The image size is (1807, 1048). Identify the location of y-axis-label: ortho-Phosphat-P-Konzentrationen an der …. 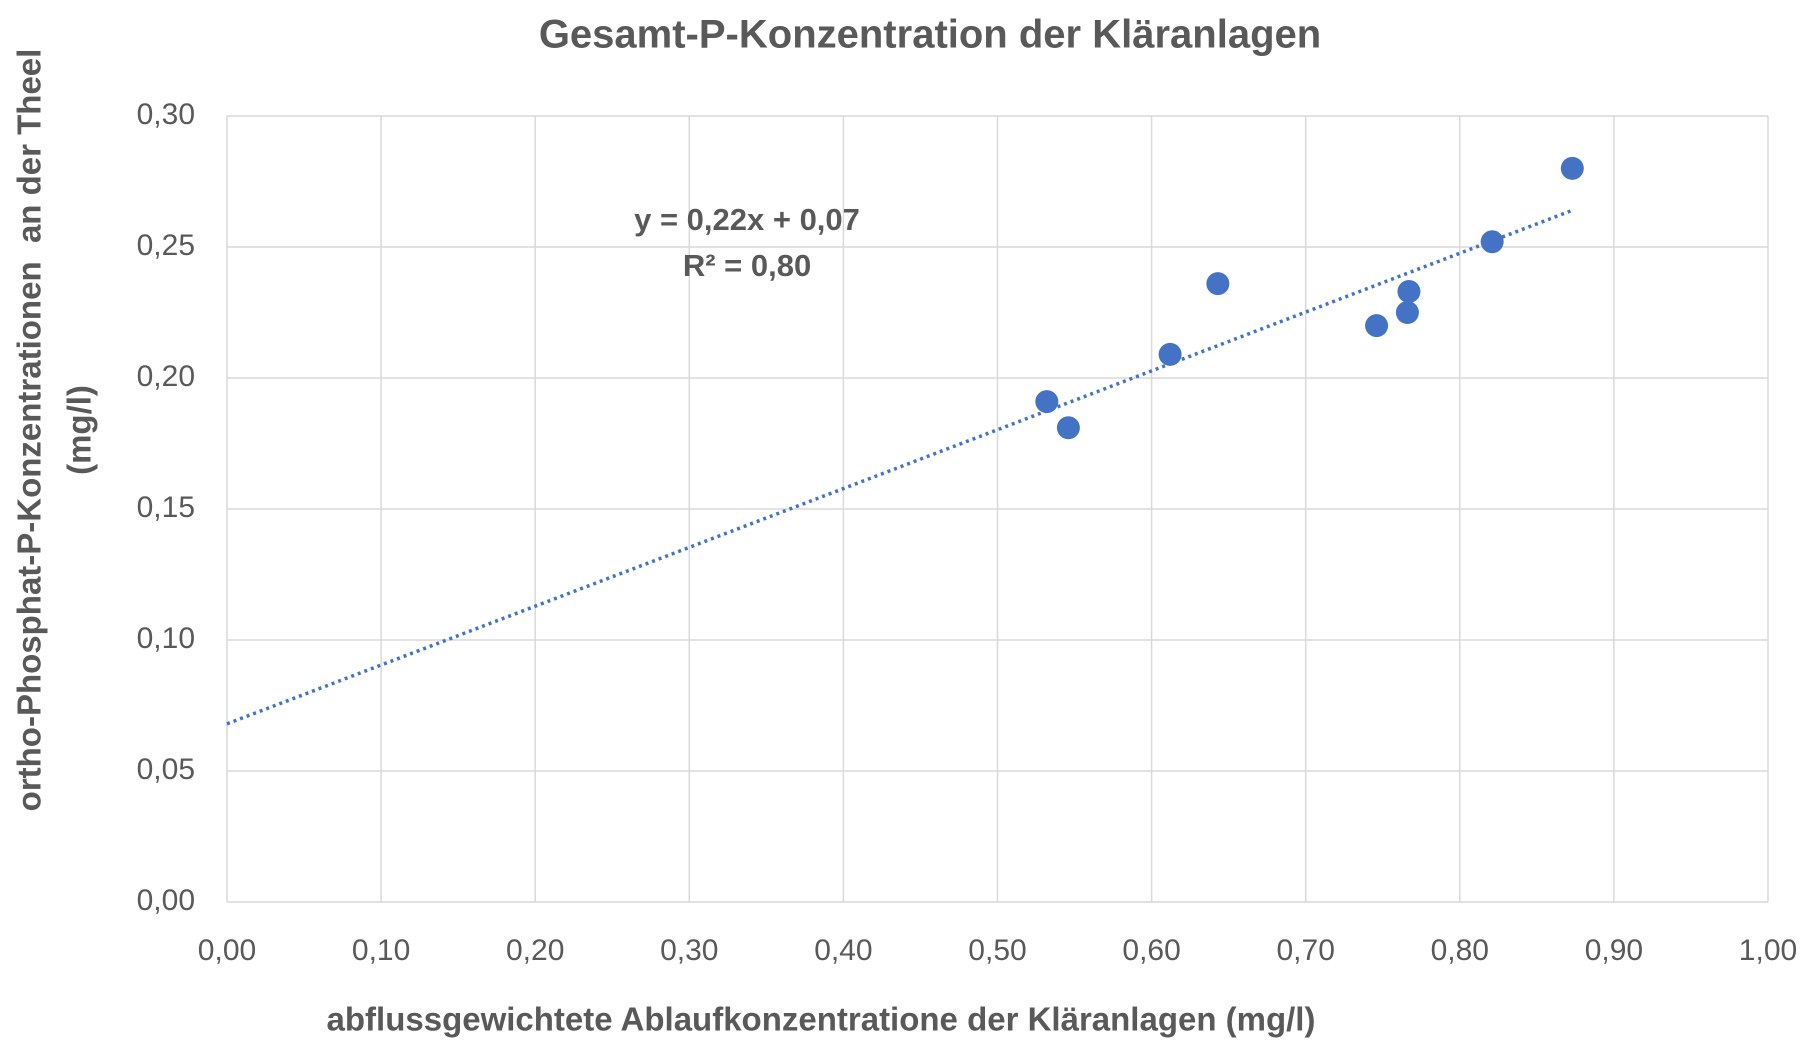
(29, 430).